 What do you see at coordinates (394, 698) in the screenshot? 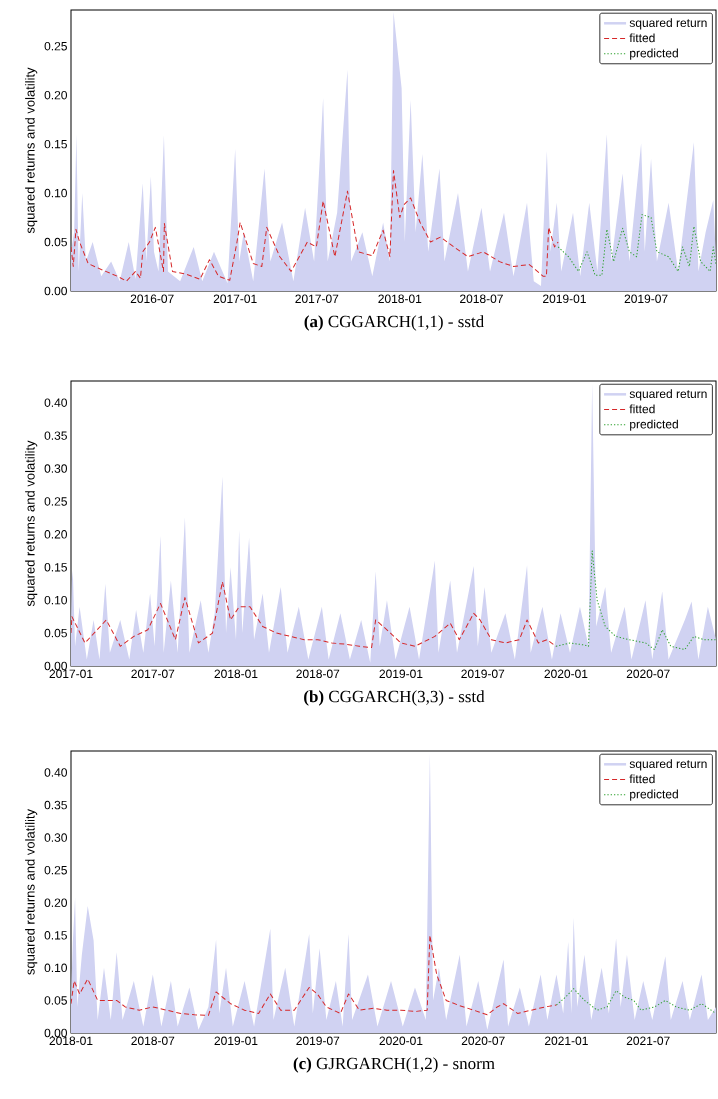
I see `text: (b) CGGARCH(3,3) - sstd` at bounding box center [394, 698].